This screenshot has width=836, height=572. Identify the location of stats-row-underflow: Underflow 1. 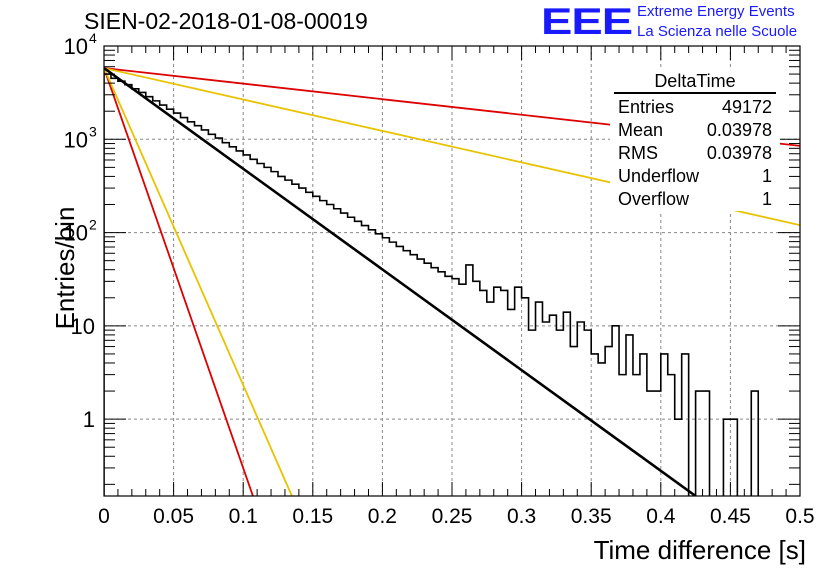
(695, 176).